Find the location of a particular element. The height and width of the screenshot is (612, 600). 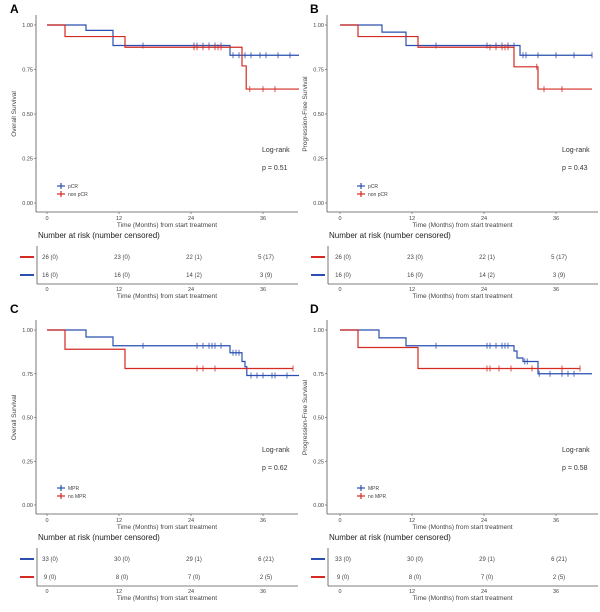

survival-curve-pcr is located at coordinates (173, 40).